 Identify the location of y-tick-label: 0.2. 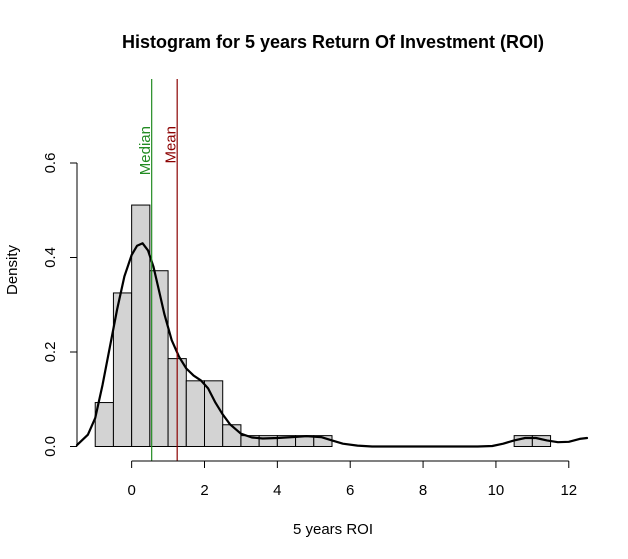
(50, 352).